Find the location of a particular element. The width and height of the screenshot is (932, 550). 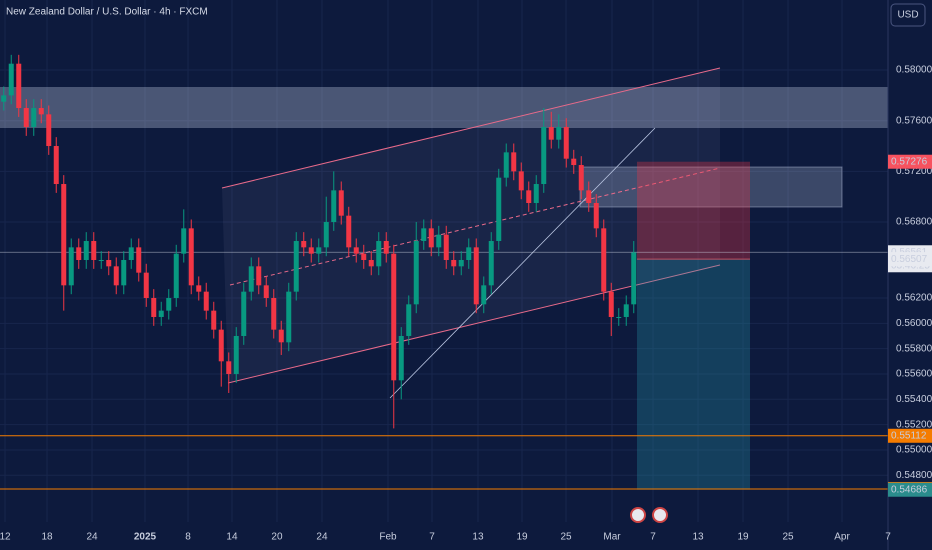

target-price-tag-background is located at coordinates (910, 489).